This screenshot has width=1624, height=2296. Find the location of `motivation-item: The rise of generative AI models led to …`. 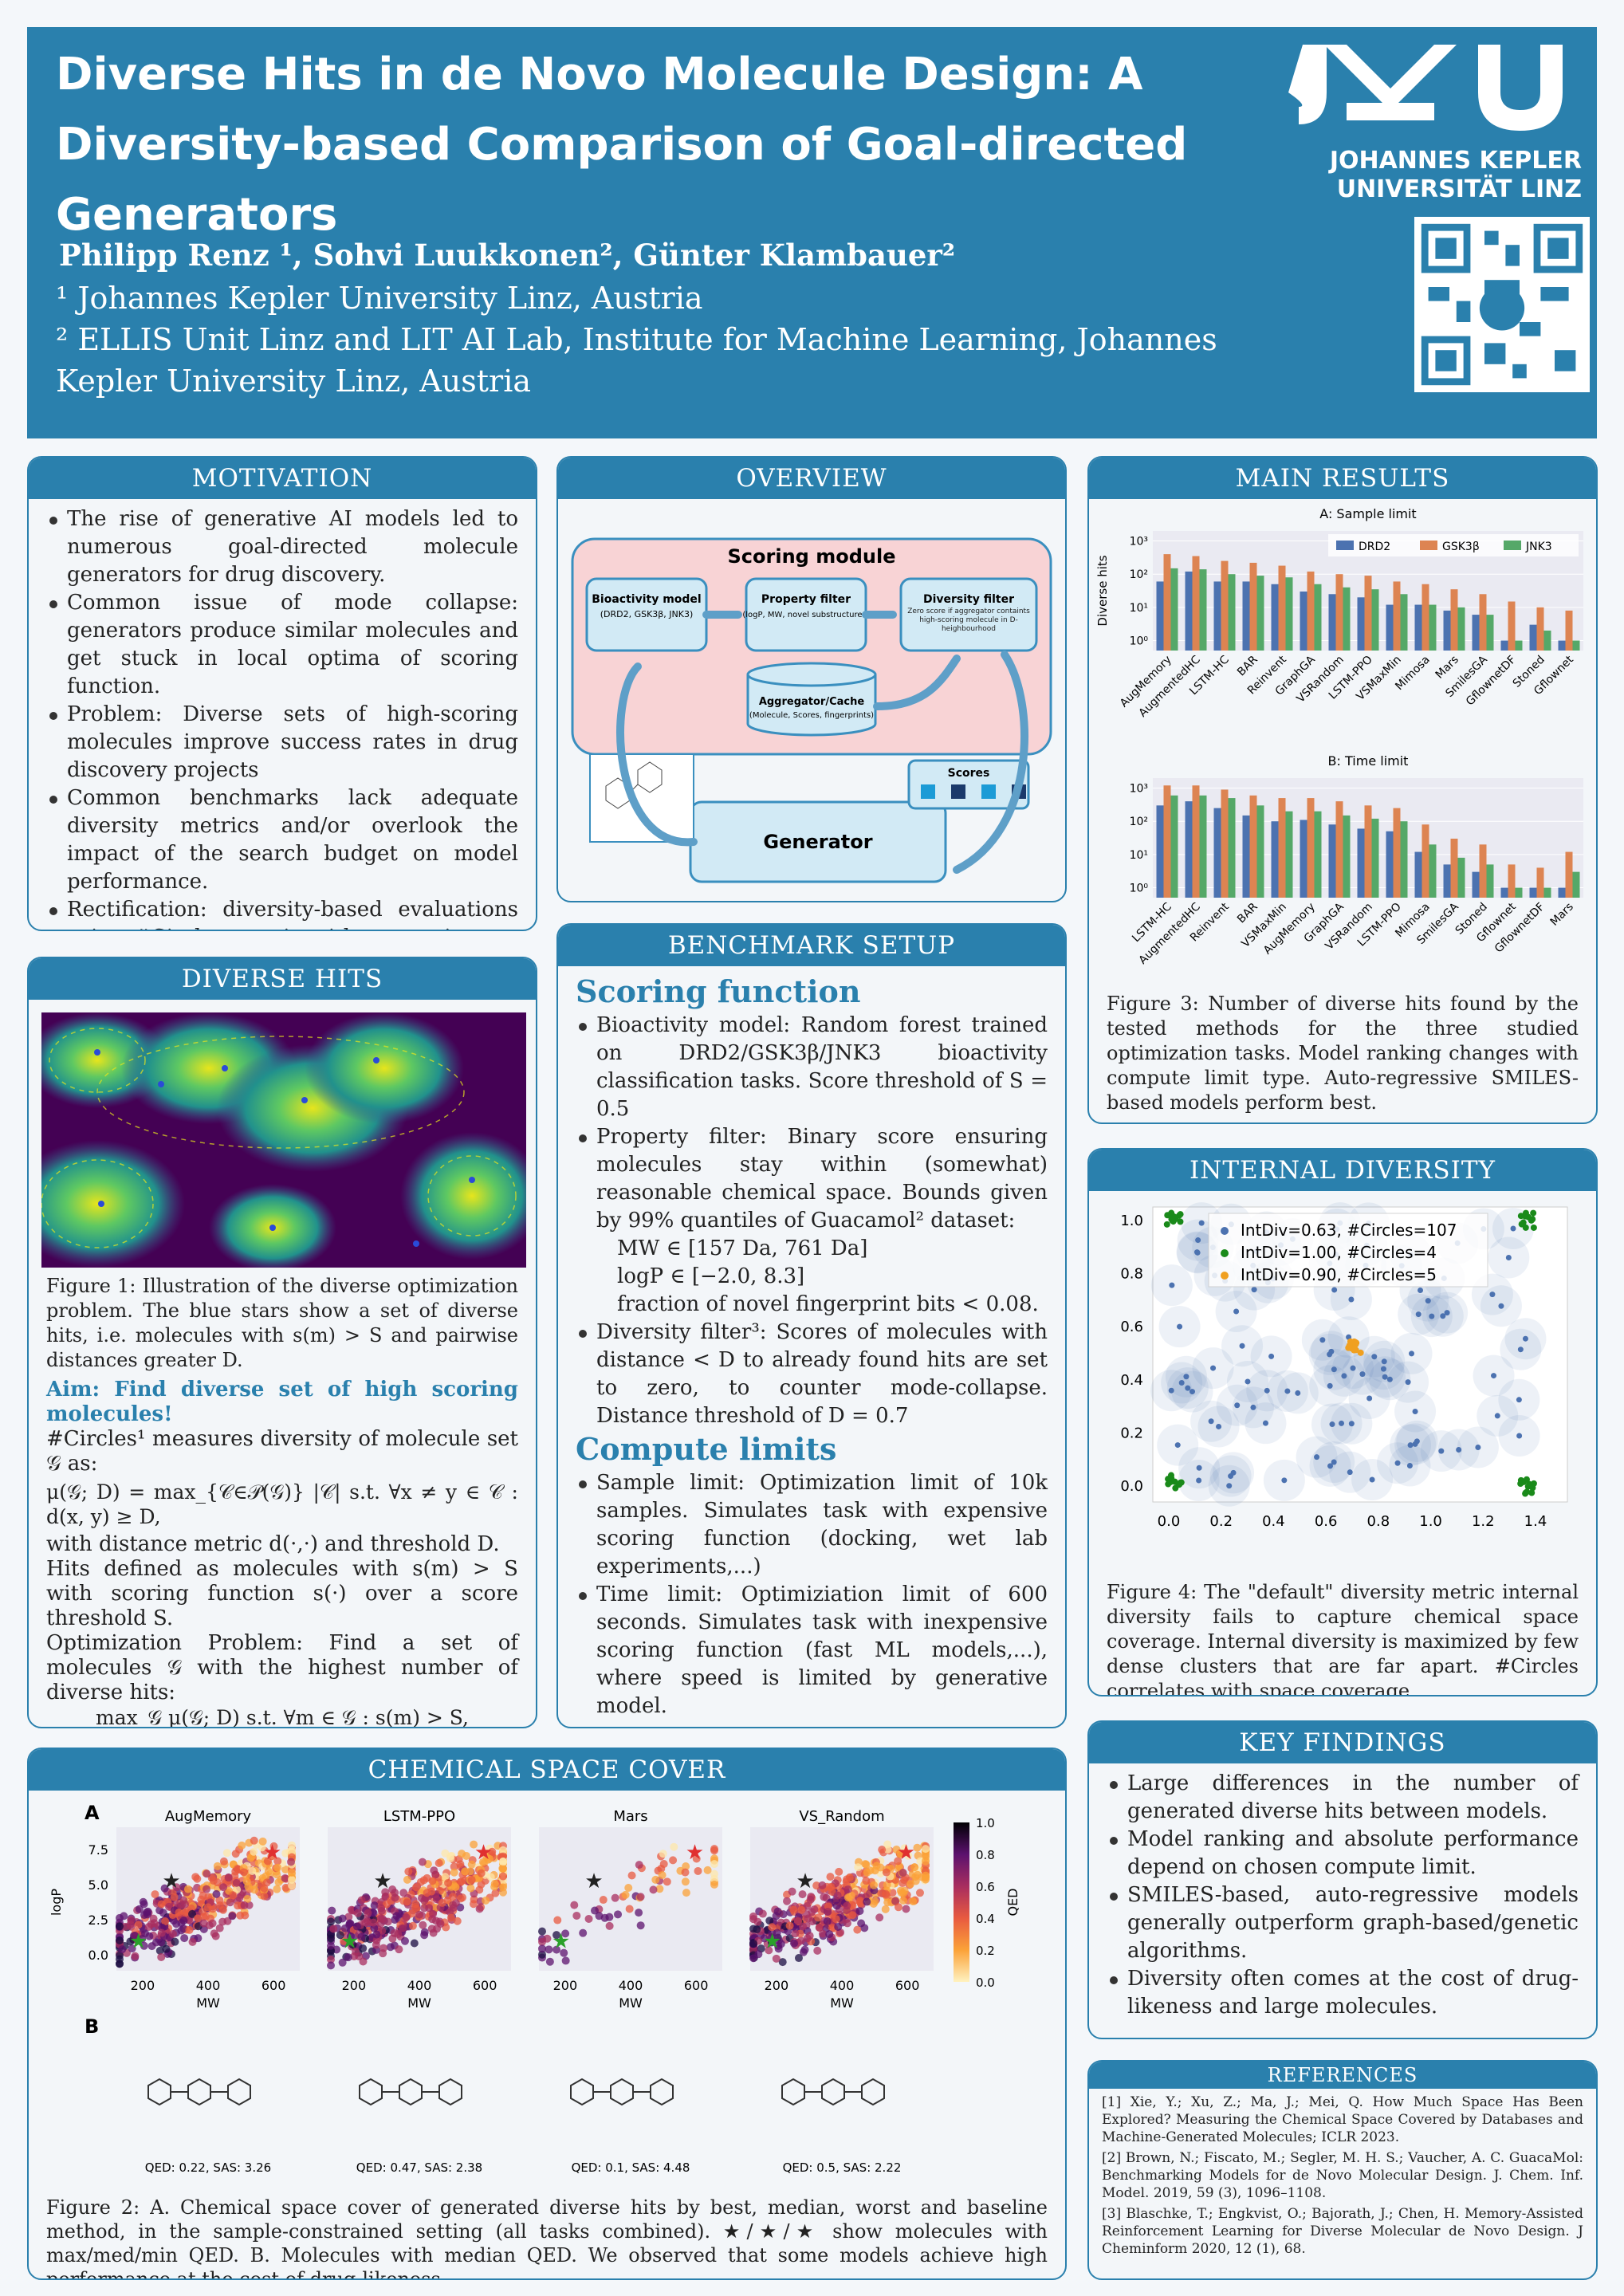

motivation-item: The rise of generative AI models led to … is located at coordinates (282, 547).